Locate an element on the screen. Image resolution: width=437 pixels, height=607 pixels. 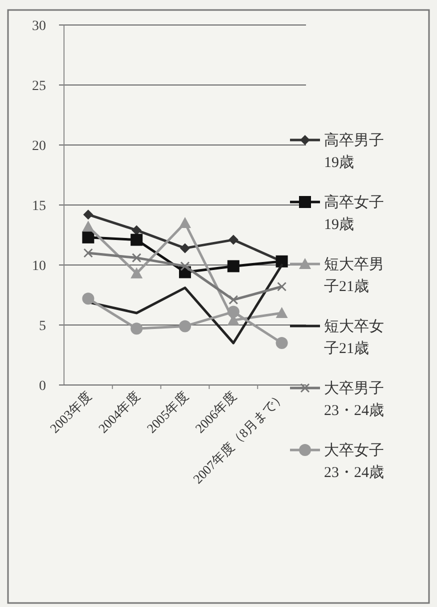
legend-label: 高卒男子19歳 is located at coordinates (354, 151).